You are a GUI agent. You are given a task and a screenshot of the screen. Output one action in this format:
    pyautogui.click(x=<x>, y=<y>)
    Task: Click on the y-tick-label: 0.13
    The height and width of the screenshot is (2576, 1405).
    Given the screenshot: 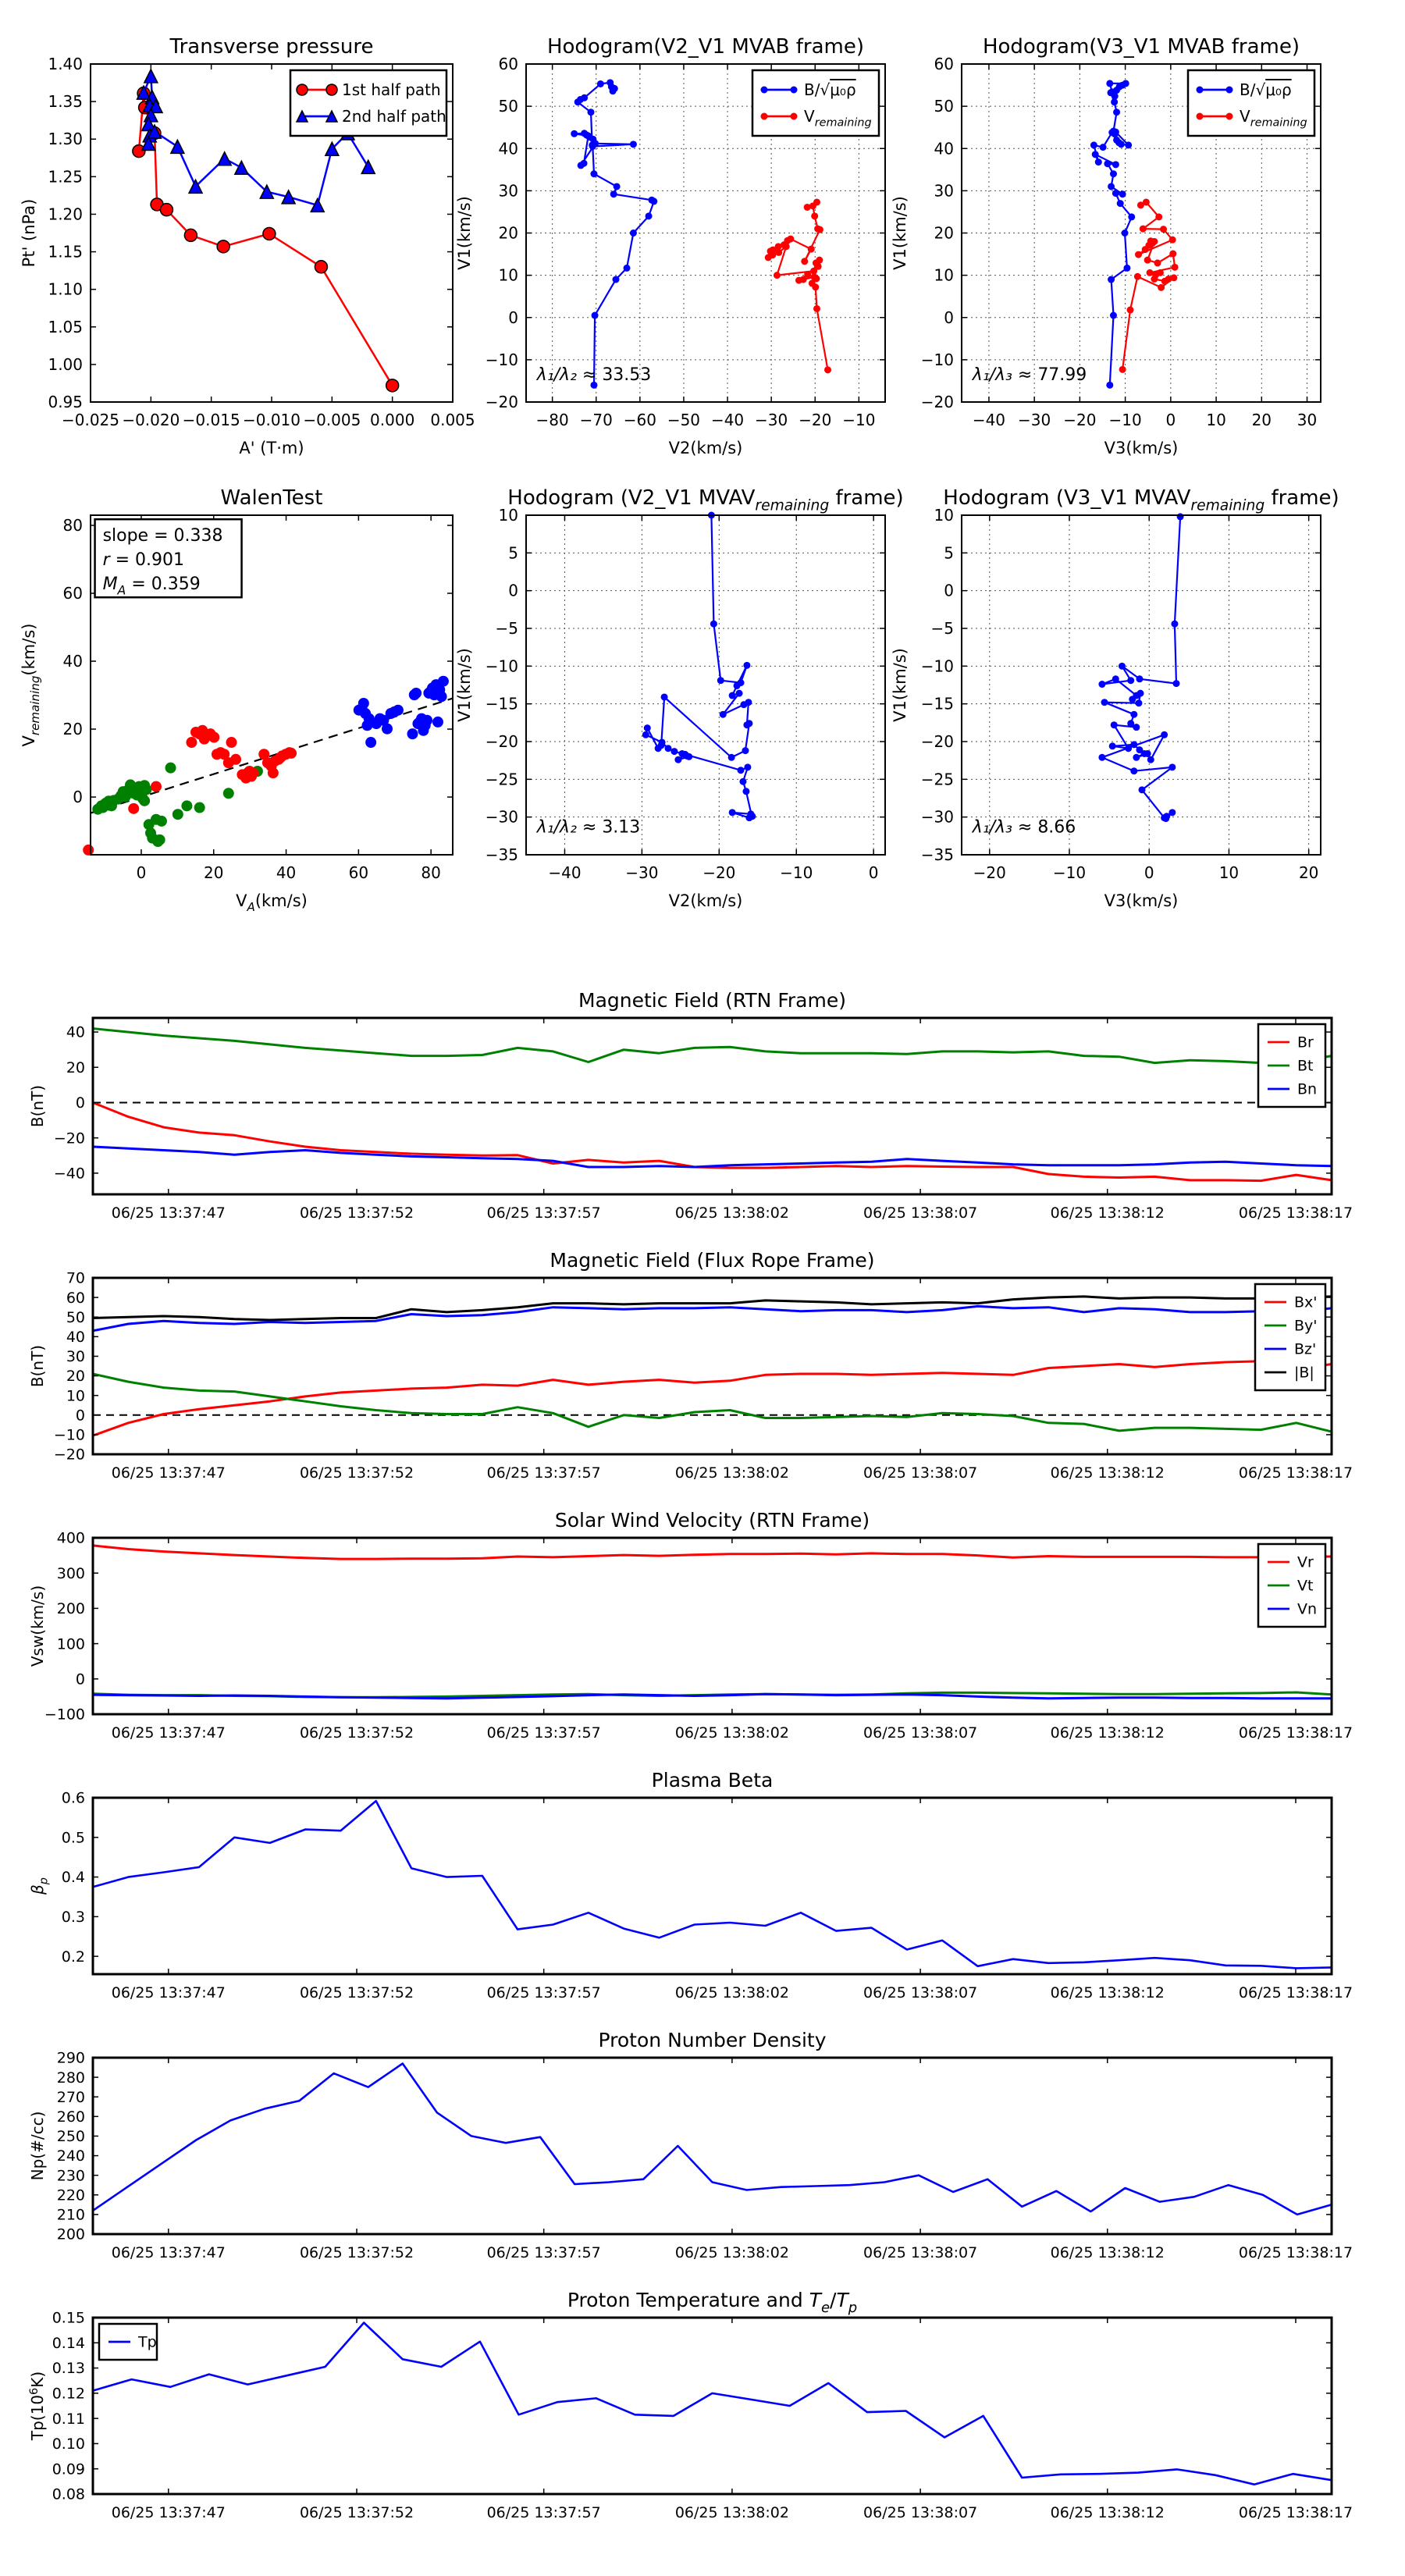 What is the action you would take?
    pyautogui.click(x=68, y=2368)
    